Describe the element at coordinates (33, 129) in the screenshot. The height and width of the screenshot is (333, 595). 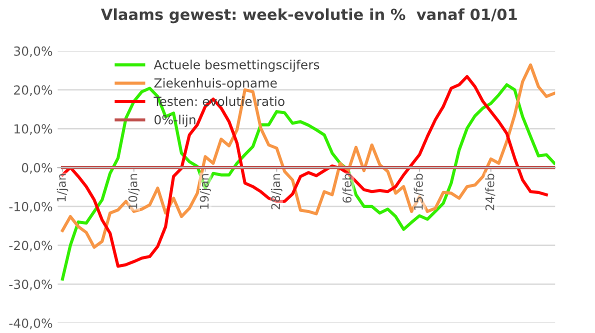
I see `y-tick-label: 10,0%` at that location.